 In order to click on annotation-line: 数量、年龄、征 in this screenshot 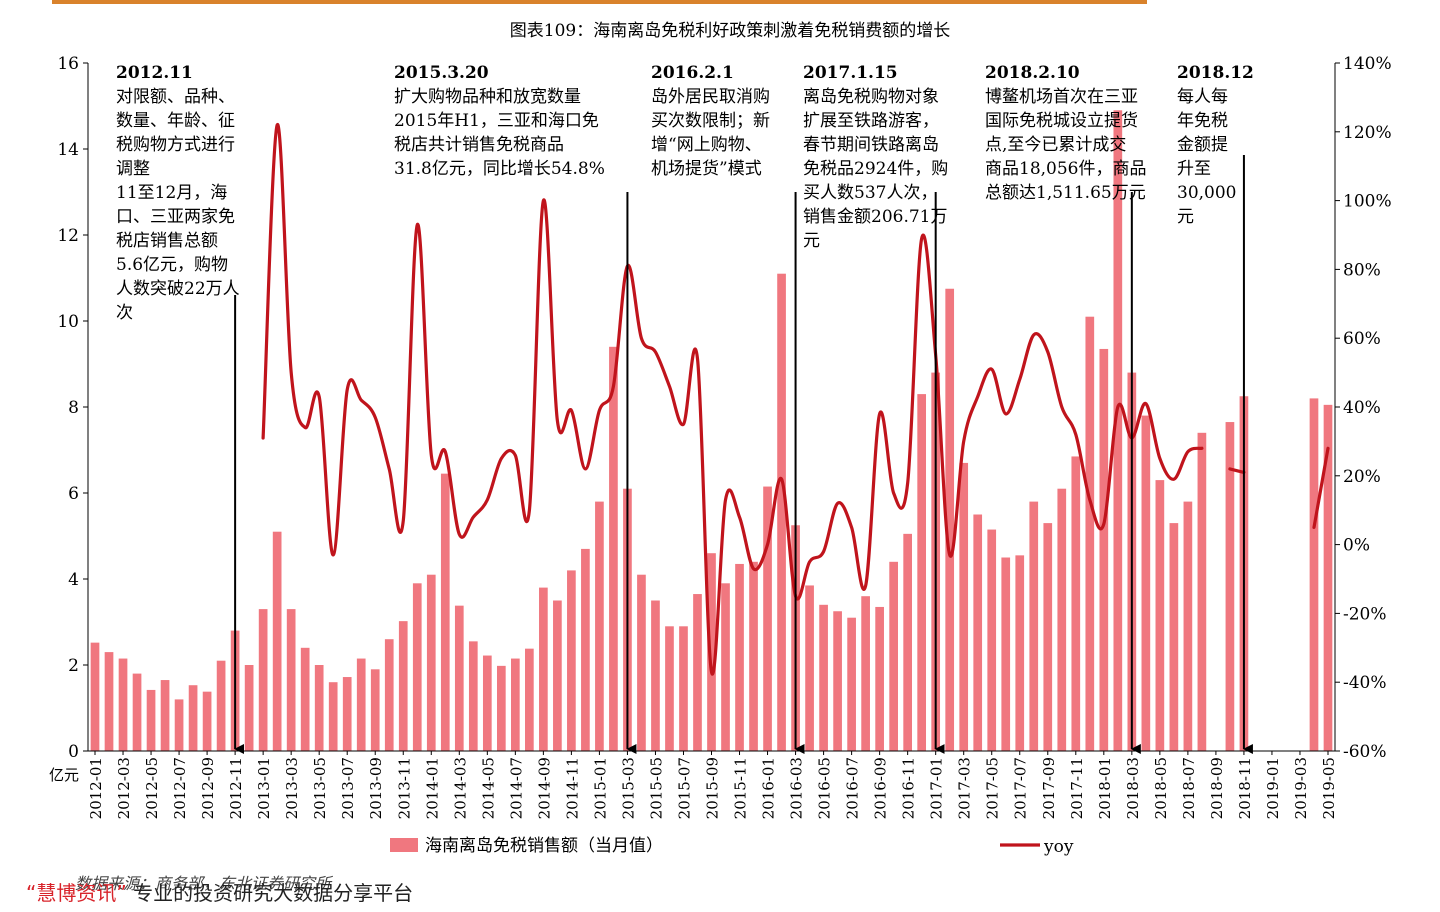, I will do `click(175, 121)`.